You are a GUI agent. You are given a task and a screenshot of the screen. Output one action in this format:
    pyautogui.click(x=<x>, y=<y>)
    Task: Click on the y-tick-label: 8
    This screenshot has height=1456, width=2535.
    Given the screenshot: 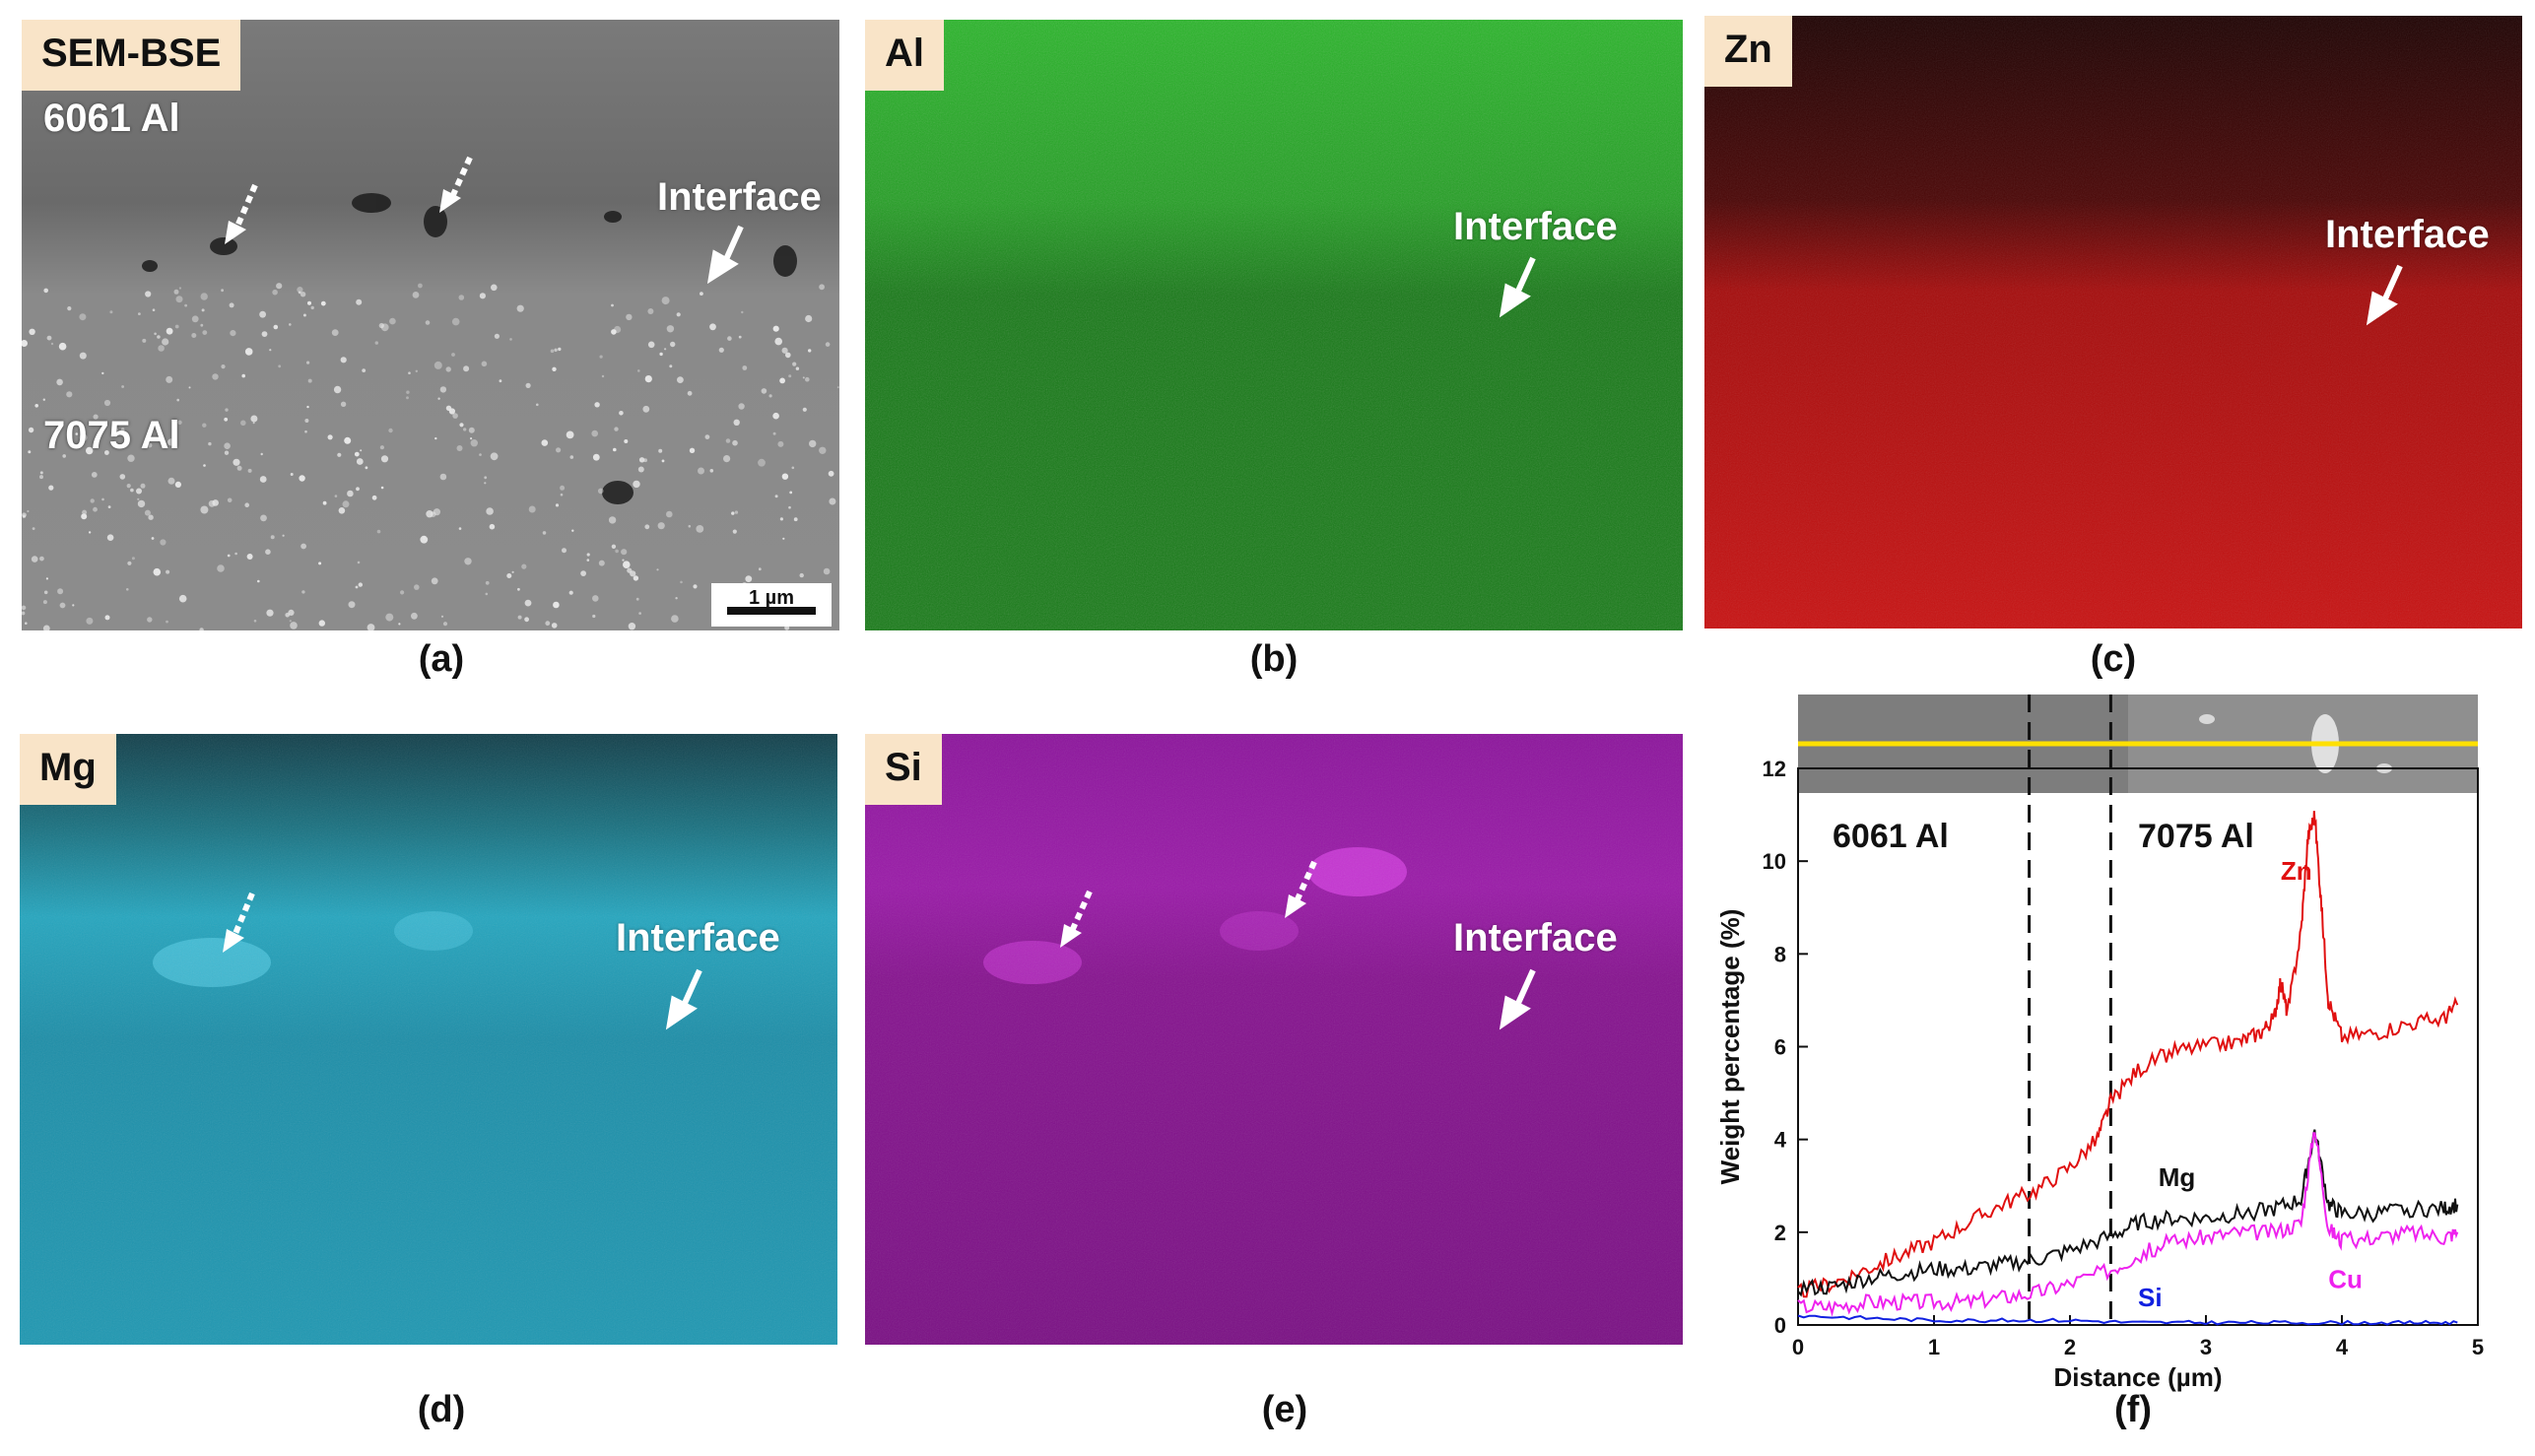 What is the action you would take?
    pyautogui.click(x=1780, y=954)
    